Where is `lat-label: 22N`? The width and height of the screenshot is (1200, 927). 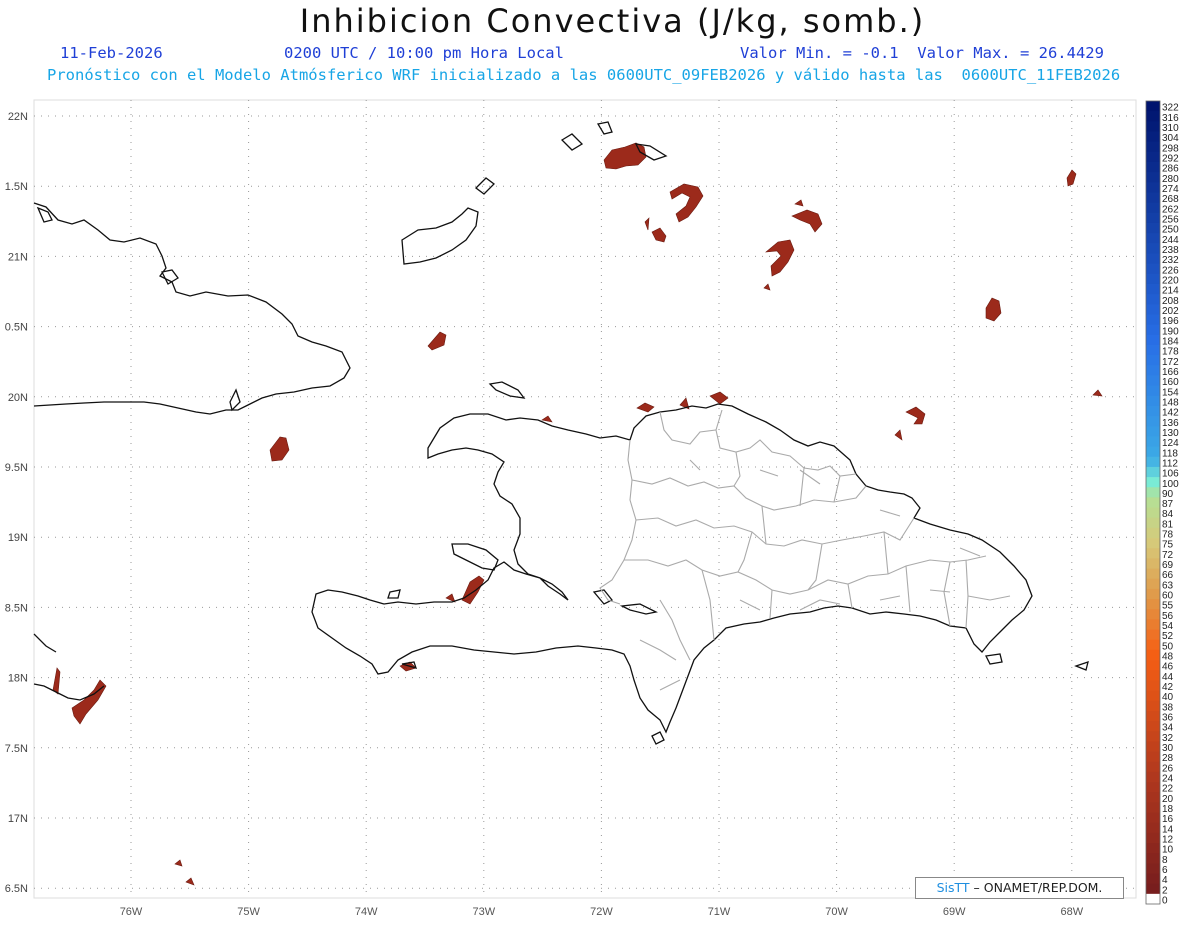 lat-label: 22N is located at coordinates (18, 117).